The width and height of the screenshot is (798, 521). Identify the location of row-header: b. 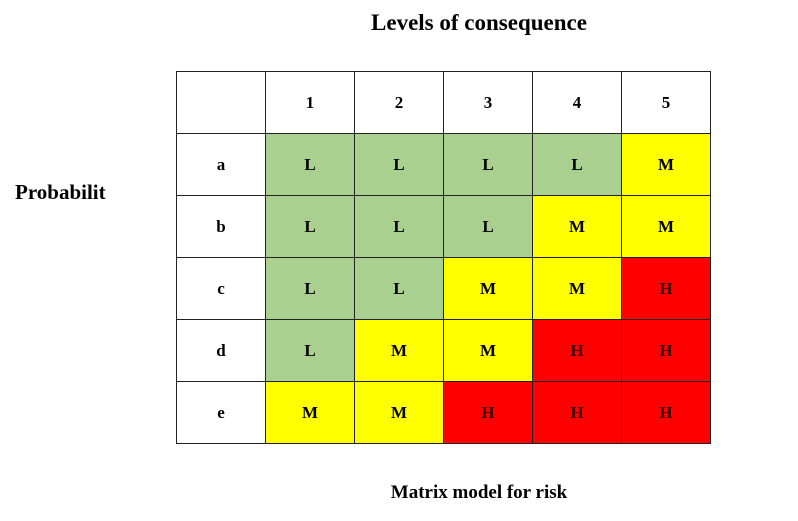
(221, 226).